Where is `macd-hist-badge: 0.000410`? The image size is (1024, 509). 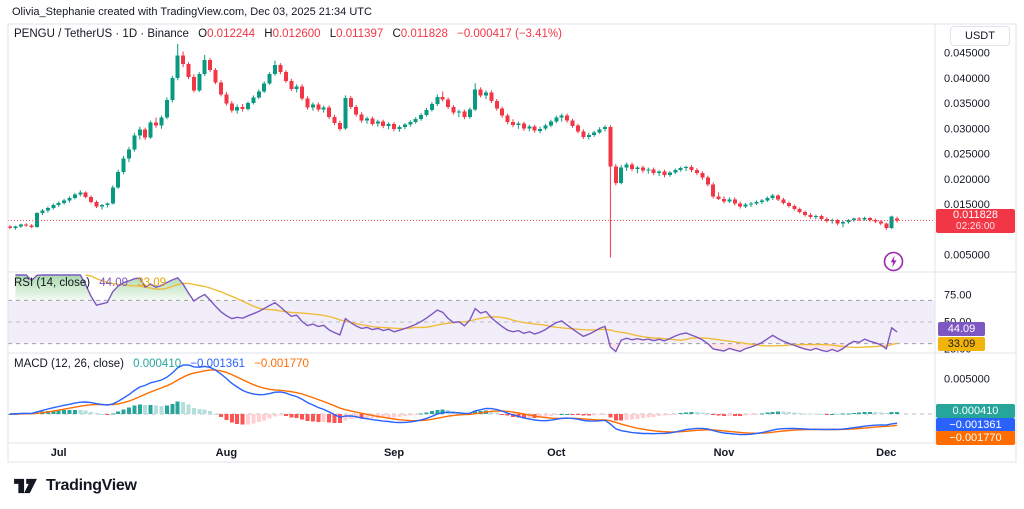 macd-hist-badge: 0.000410 is located at coordinates (975, 411).